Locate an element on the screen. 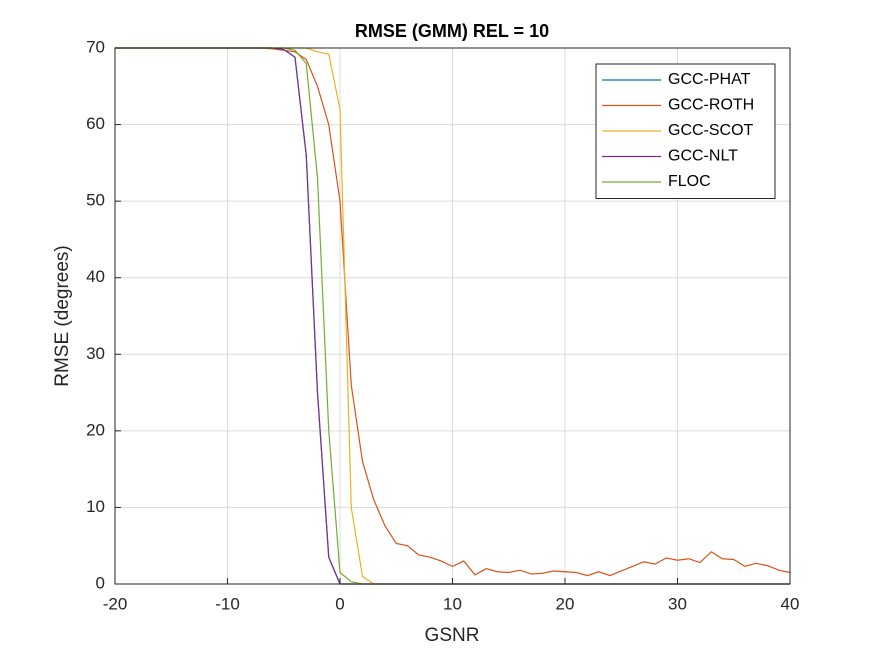 Image resolution: width=875 pixels, height=656 pixels. chart-title: RMSE (GMM) REL = 10 is located at coordinates (452, 31).